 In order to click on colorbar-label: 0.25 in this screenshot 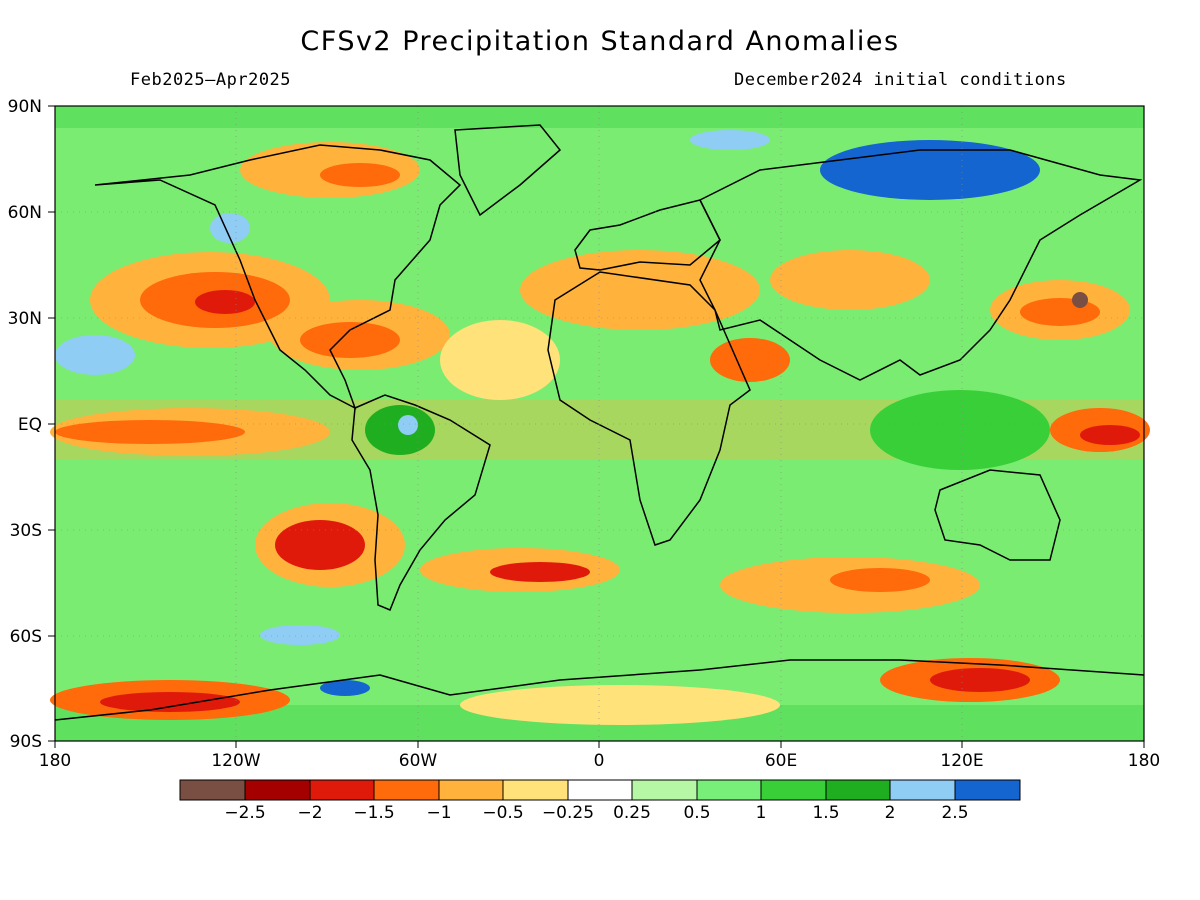, I will do `click(632, 813)`.